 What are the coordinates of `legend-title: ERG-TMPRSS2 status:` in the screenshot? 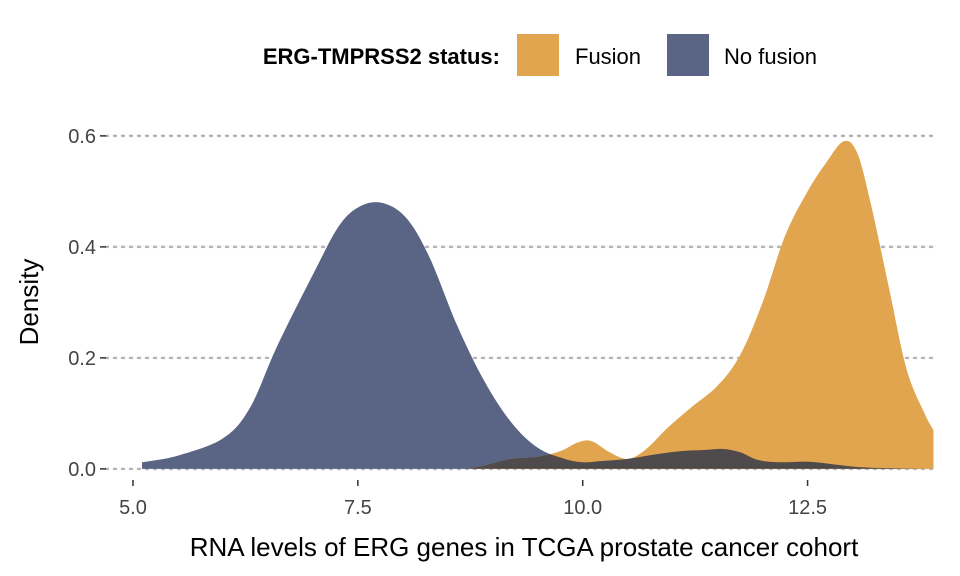 It's located at (381, 56).